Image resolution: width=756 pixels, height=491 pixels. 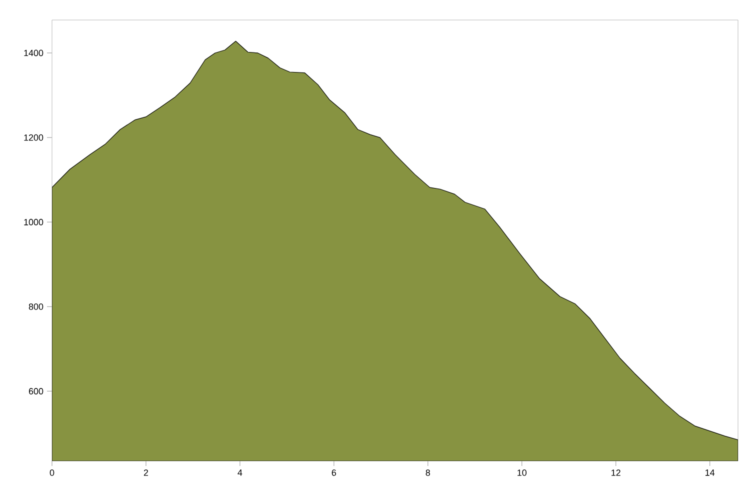 What do you see at coordinates (34, 53) in the screenshot?
I see `y-tick-label: 1400` at bounding box center [34, 53].